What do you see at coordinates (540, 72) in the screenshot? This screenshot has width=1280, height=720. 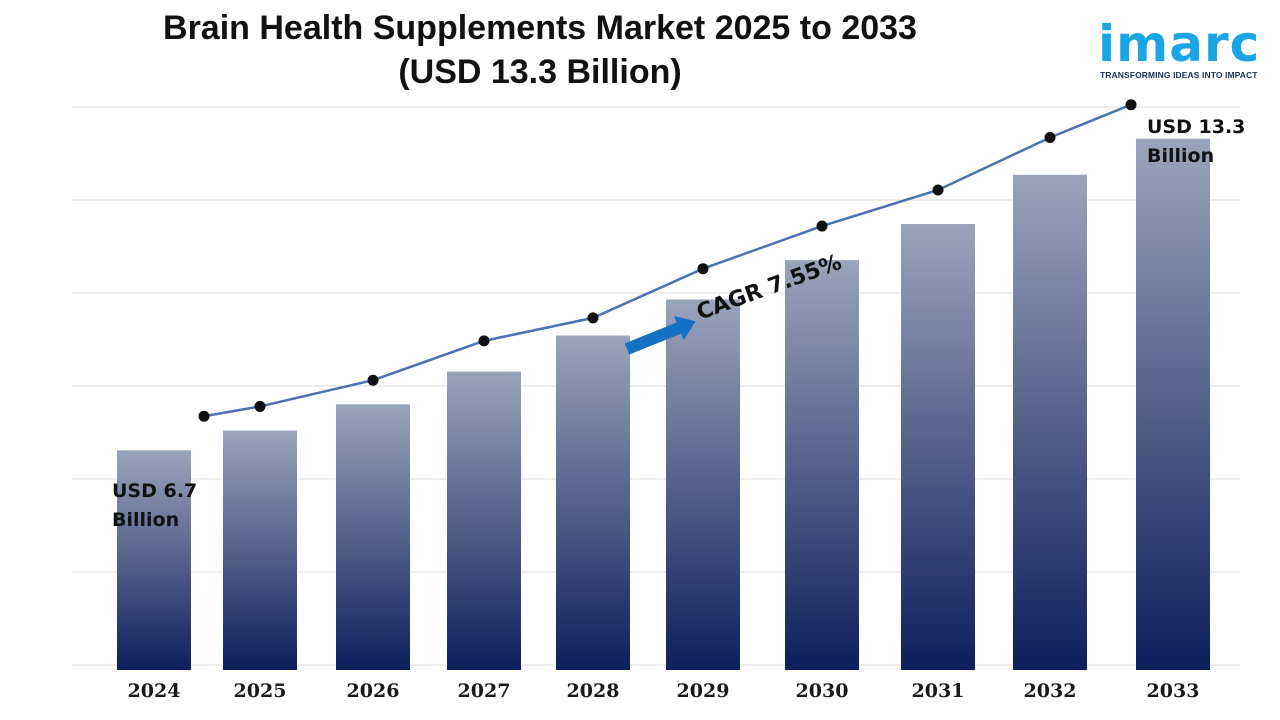 I see `chart-title-line2: (USD 13.3 Billion)` at bounding box center [540, 72].